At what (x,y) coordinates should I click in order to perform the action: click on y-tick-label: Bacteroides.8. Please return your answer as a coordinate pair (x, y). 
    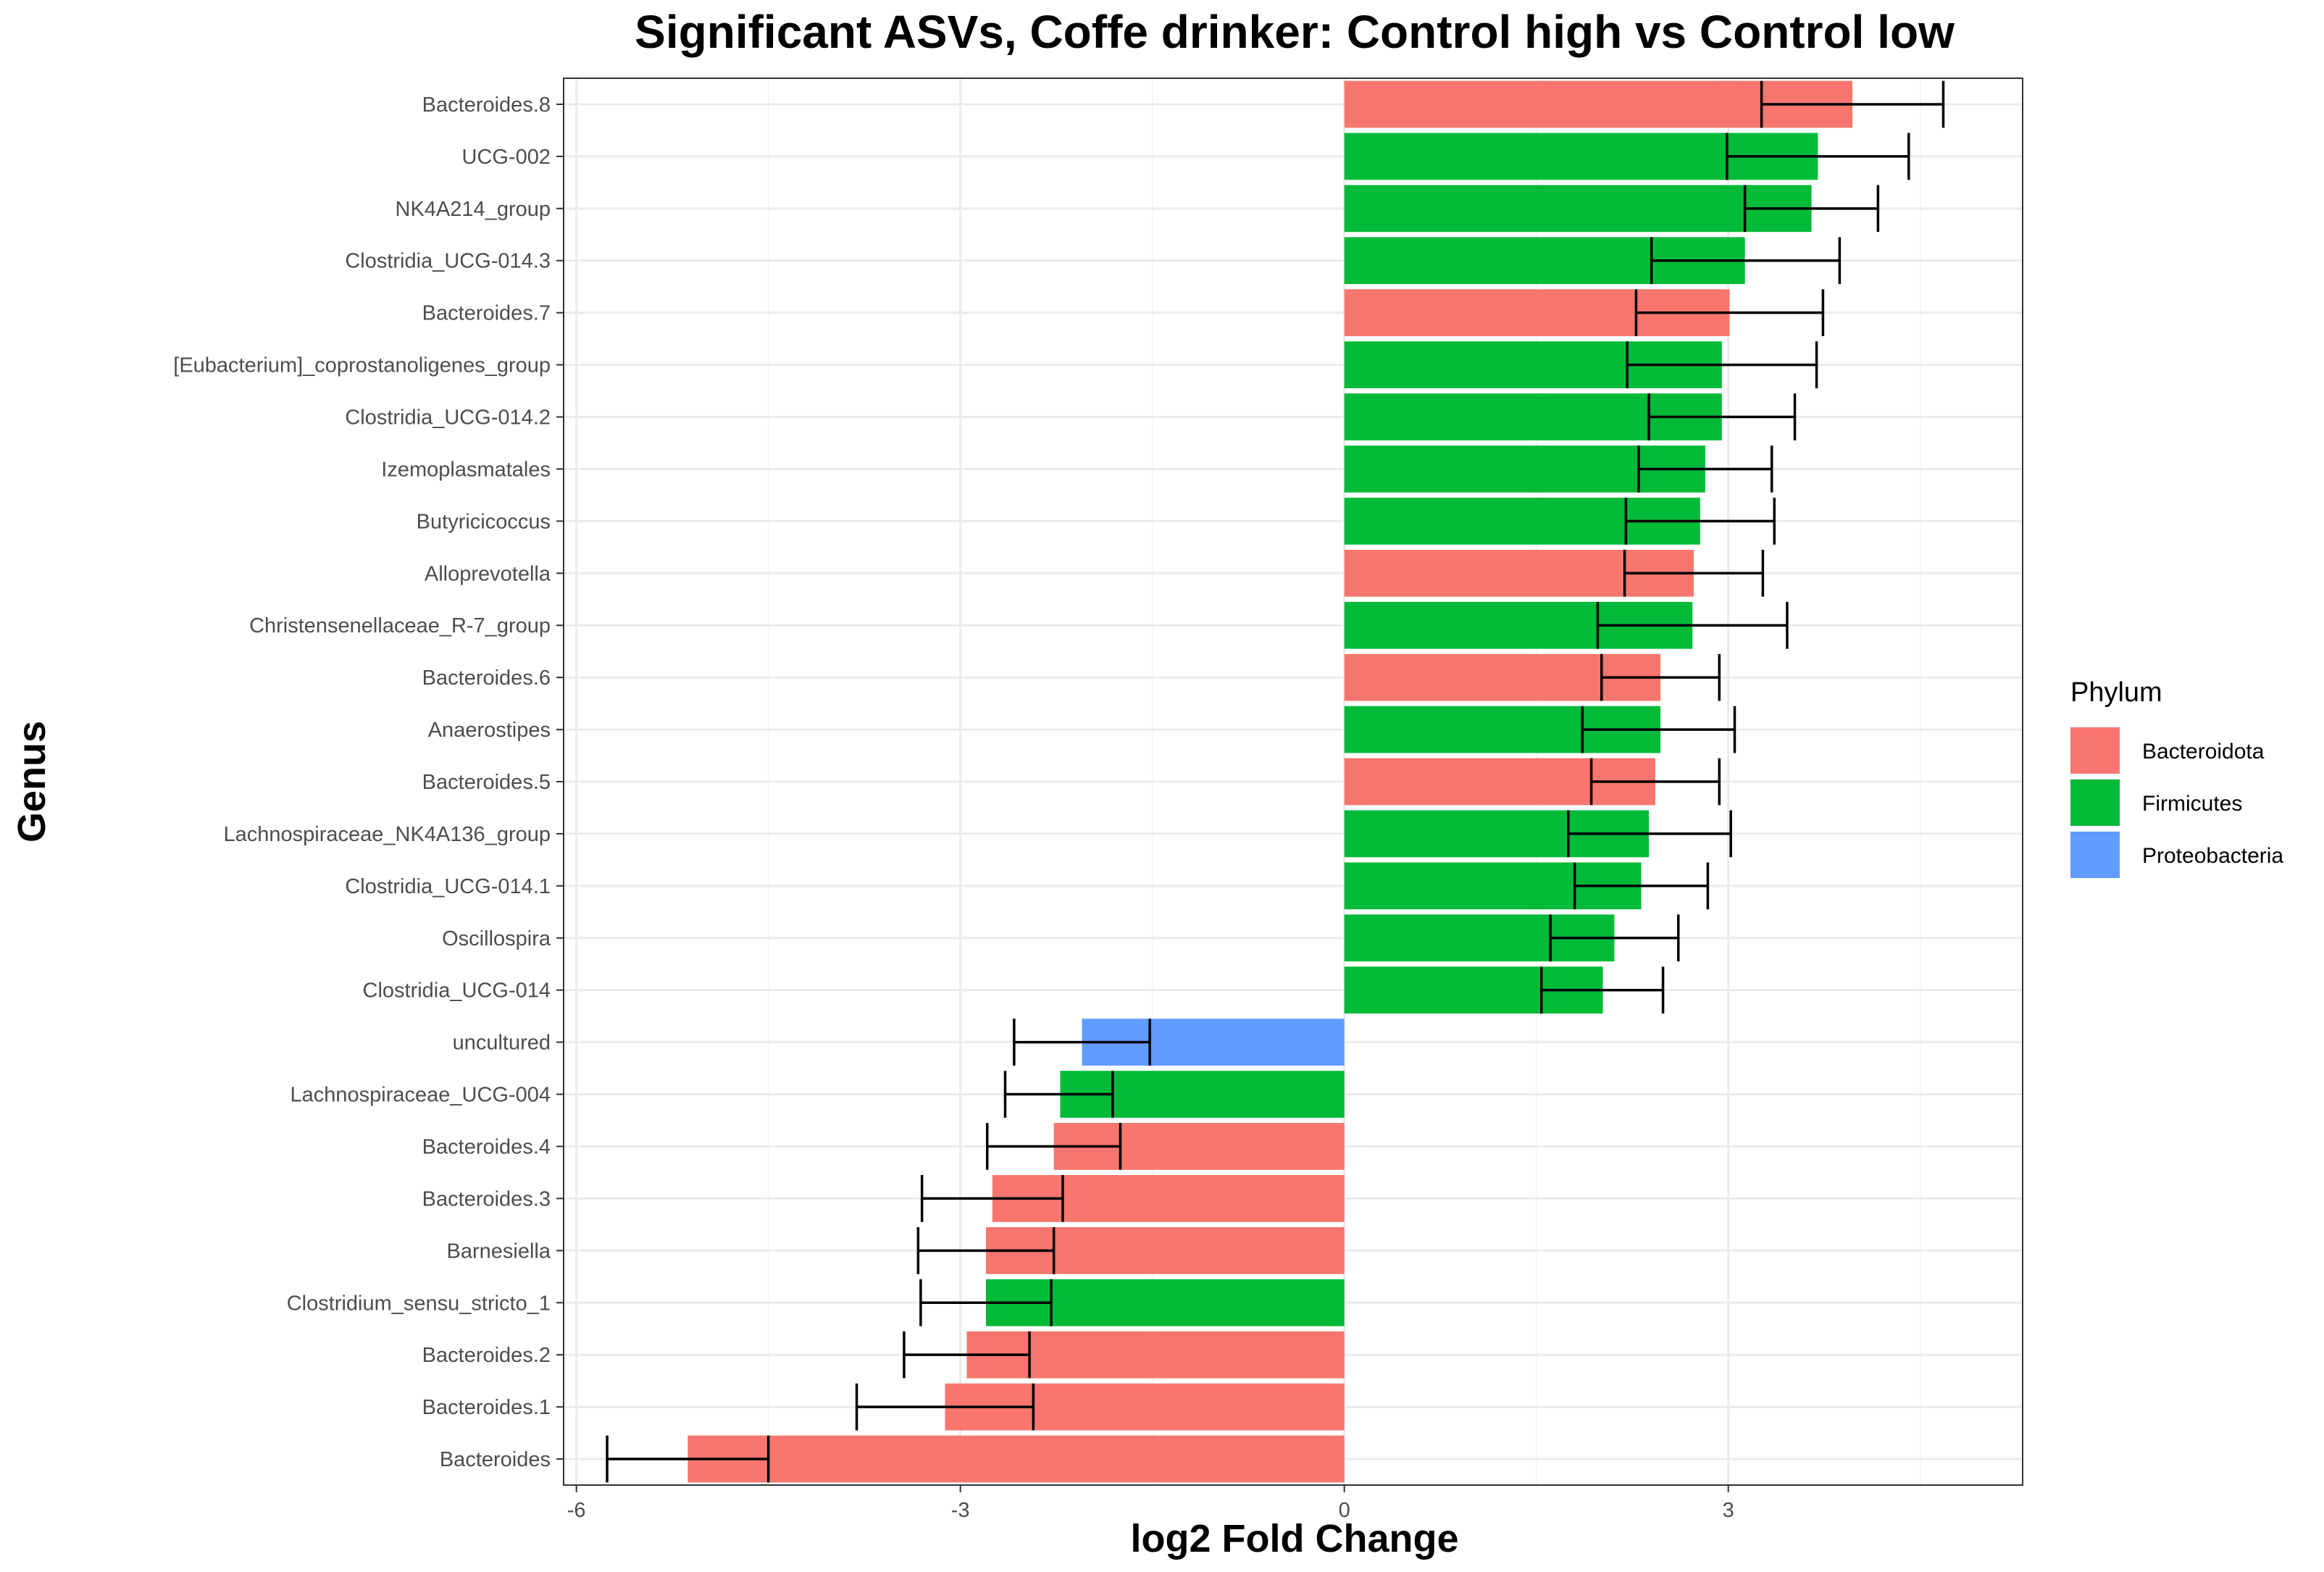
    Looking at the image, I should click on (486, 105).